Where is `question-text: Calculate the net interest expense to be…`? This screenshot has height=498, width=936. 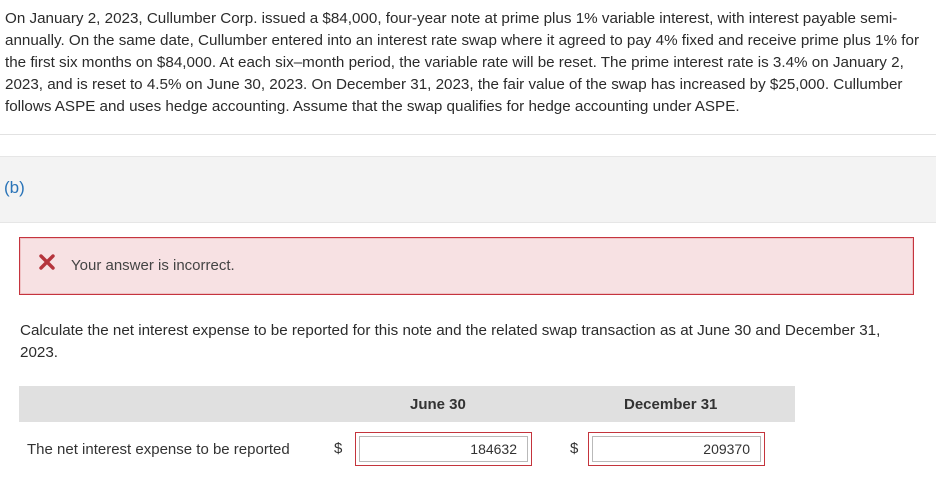
question-text: Calculate the net interest expense to be… is located at coordinates (450, 341).